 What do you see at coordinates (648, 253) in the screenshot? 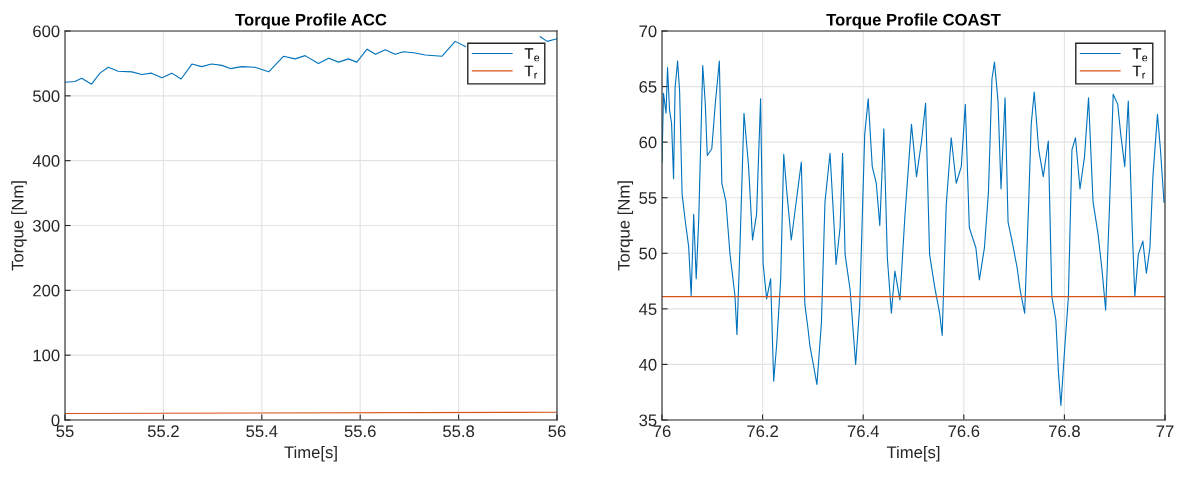
I see `y-tick-label: 50` at bounding box center [648, 253].